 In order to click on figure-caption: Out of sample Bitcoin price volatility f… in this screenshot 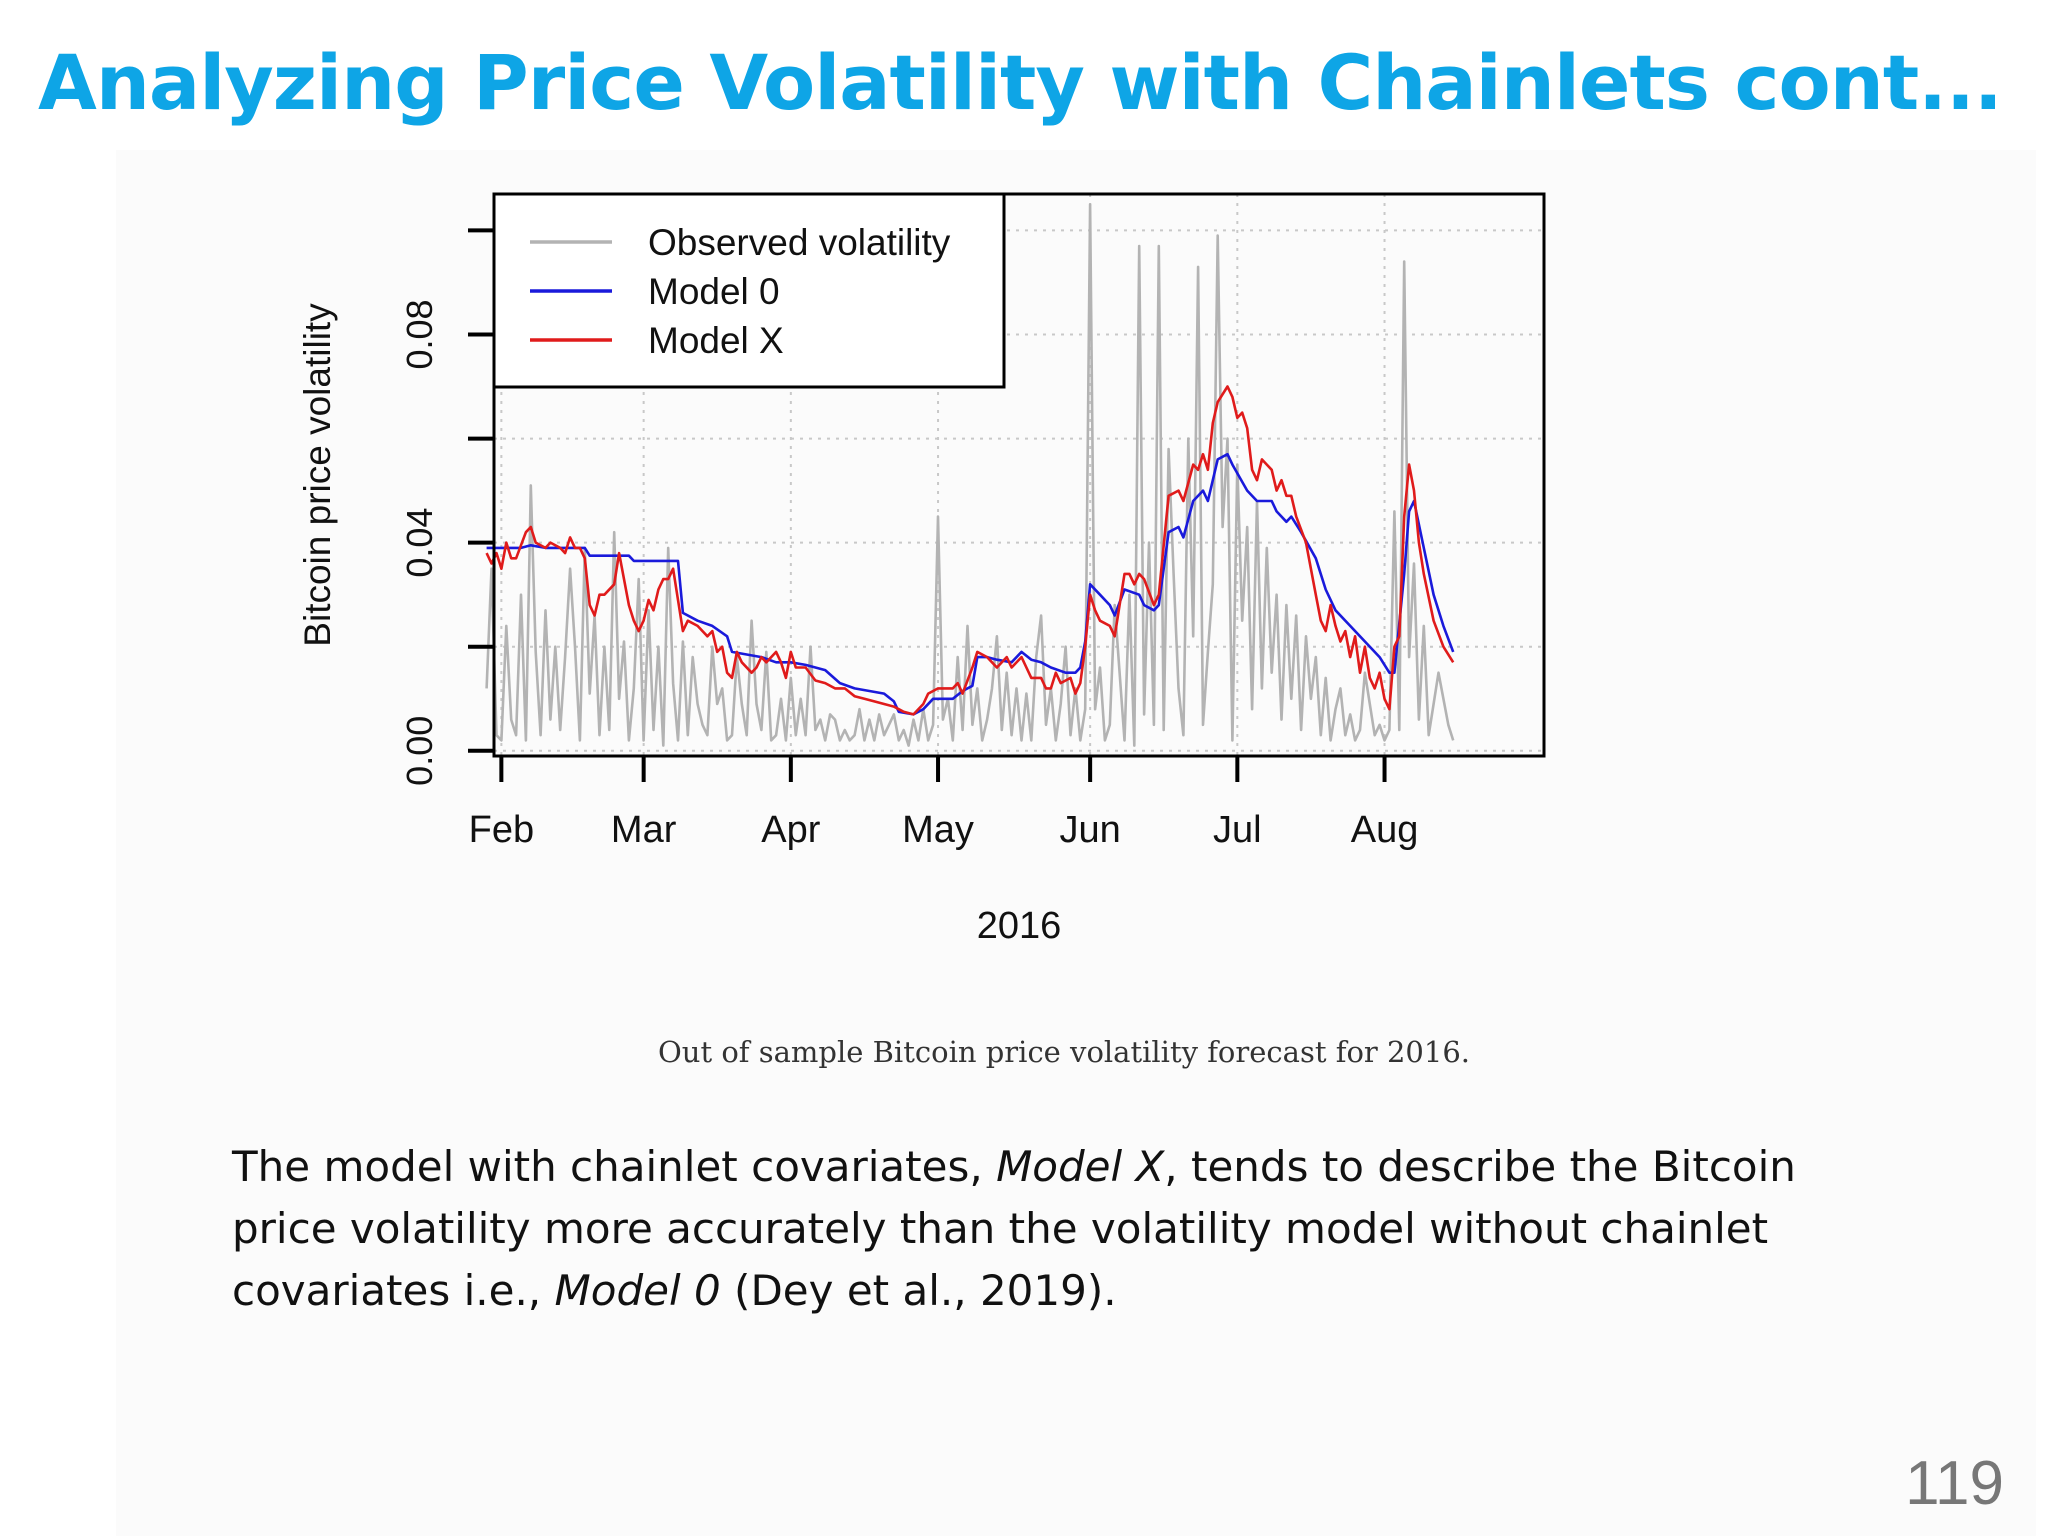, I will do `click(1064, 1052)`.